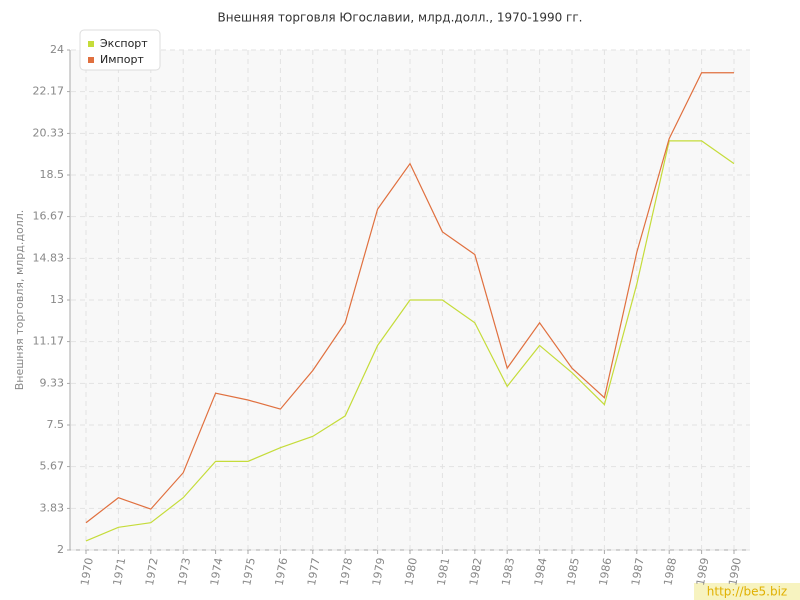 The height and width of the screenshot is (600, 800). I want to click on x-tick-label: 1977, so click(314, 572).